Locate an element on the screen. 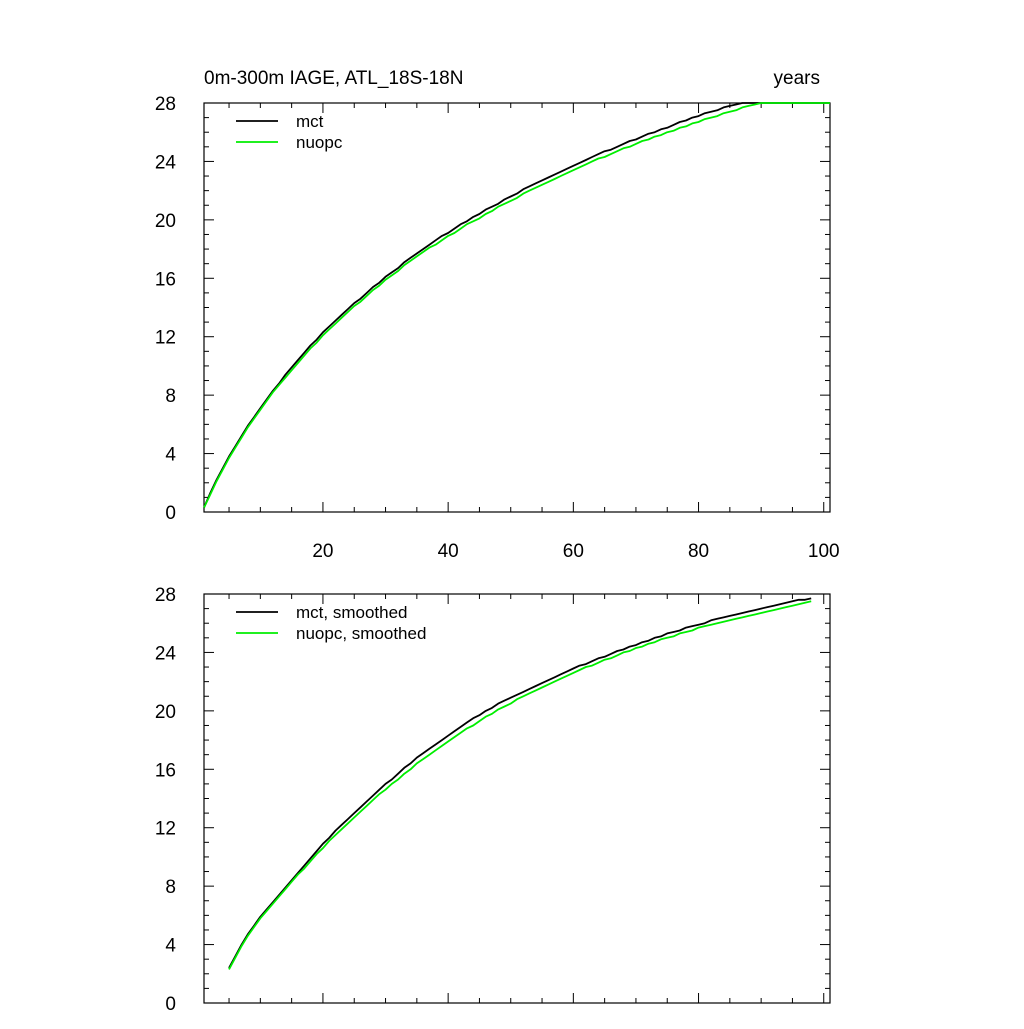 The height and width of the screenshot is (1029, 1024). x-tick-label: 20 is located at coordinates (322, 551).